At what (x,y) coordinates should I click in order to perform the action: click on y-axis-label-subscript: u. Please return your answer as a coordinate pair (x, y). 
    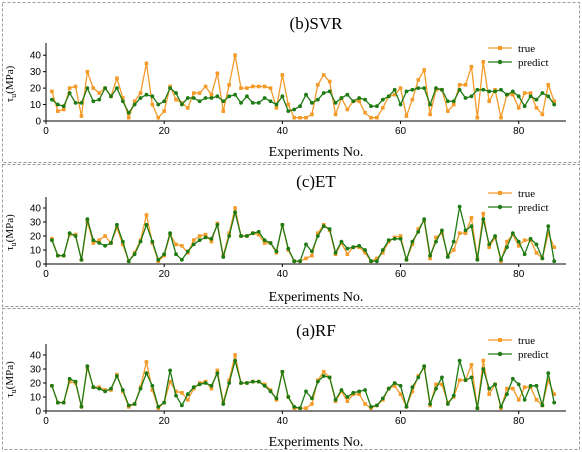
    Looking at the image, I should click on (13, 391).